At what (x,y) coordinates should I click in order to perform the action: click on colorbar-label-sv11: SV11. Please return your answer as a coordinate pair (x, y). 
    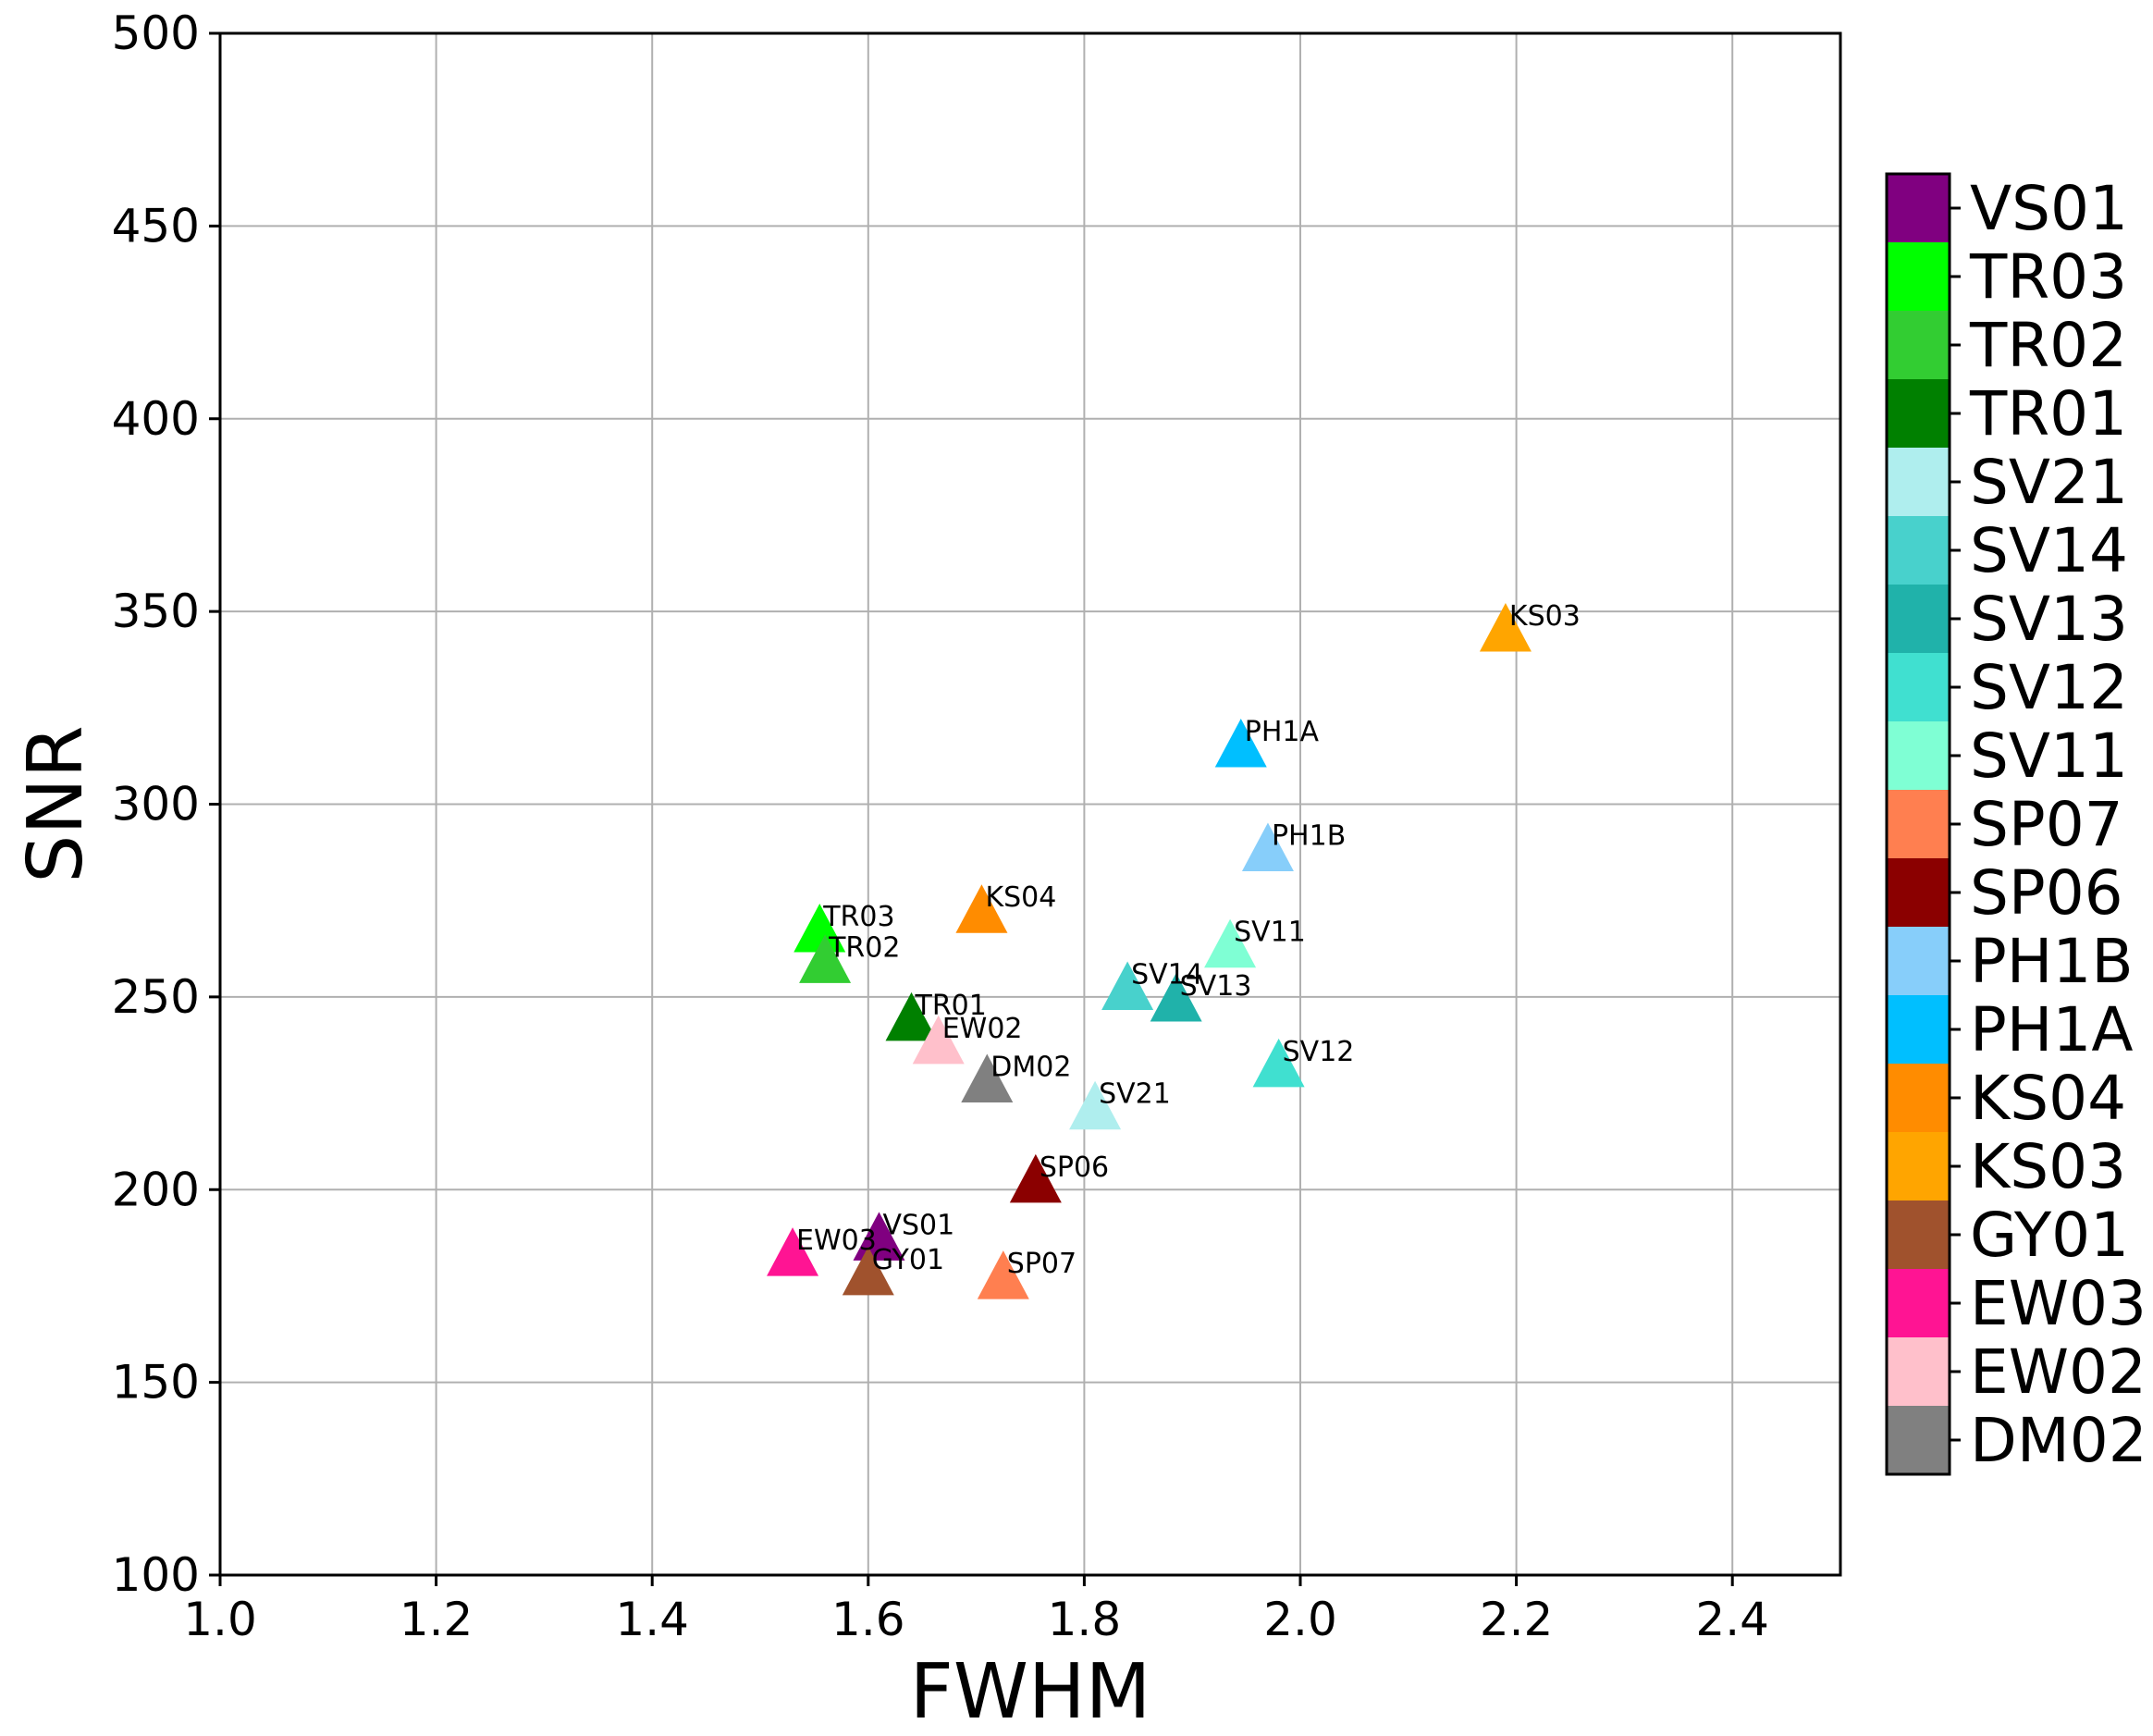
    Looking at the image, I should click on (2049, 756).